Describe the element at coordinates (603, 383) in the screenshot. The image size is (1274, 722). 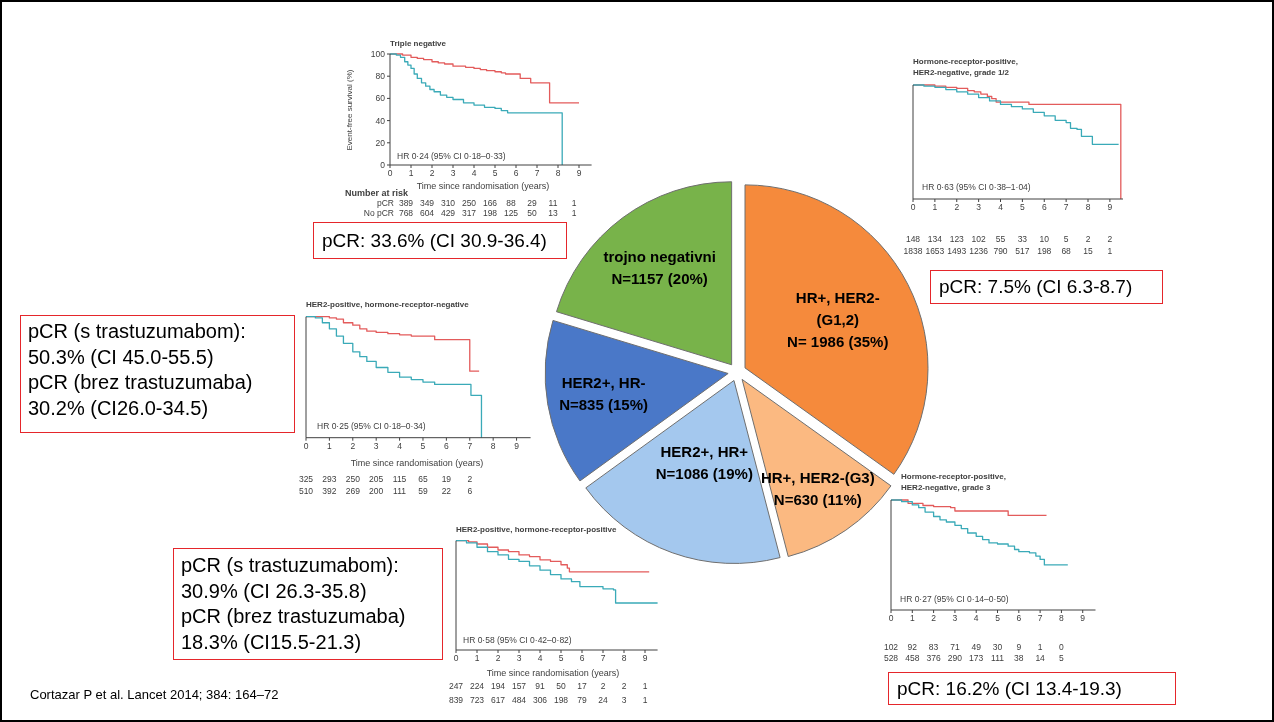
I see `slice-label: HER2+, HR-` at that location.